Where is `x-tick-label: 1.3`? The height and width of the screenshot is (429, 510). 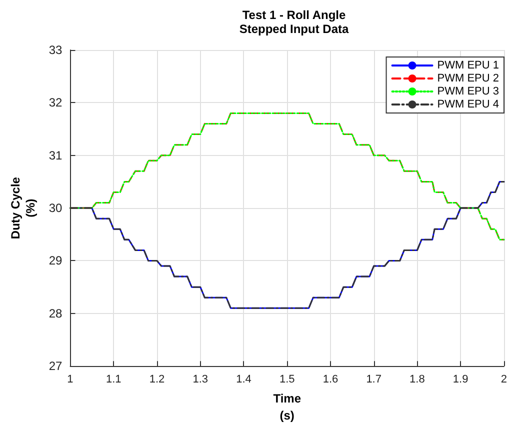 x-tick-label: 1.3 is located at coordinates (200, 380).